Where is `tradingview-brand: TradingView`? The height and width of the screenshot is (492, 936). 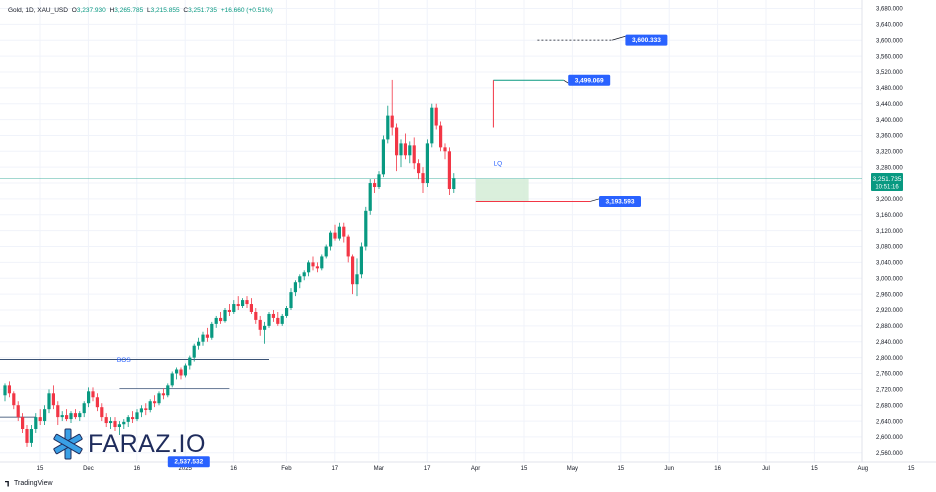
tradingview-brand: TradingView is located at coordinates (29, 483).